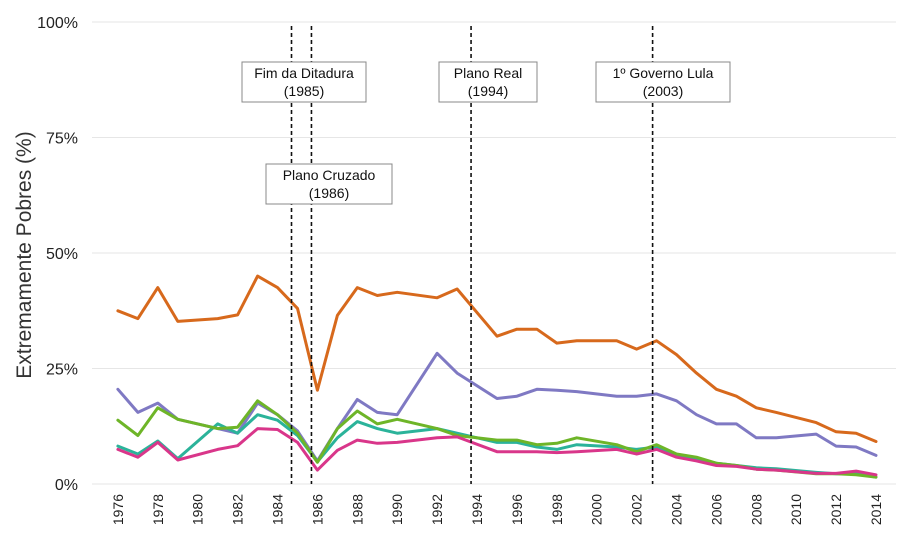 The height and width of the screenshot is (534, 910). What do you see at coordinates (663, 73) in the screenshot?
I see `annotation-text: 1º Governo Lula` at bounding box center [663, 73].